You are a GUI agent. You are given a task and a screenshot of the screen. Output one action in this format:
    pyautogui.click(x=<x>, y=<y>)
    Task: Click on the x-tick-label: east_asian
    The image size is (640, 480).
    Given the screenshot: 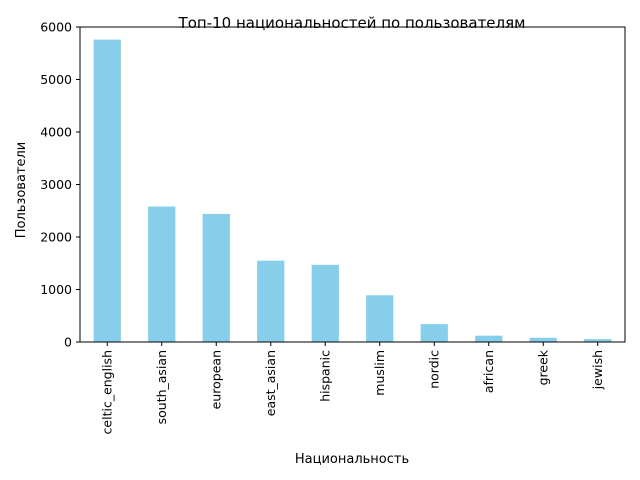 What is the action you would take?
    pyautogui.click(x=270, y=383)
    